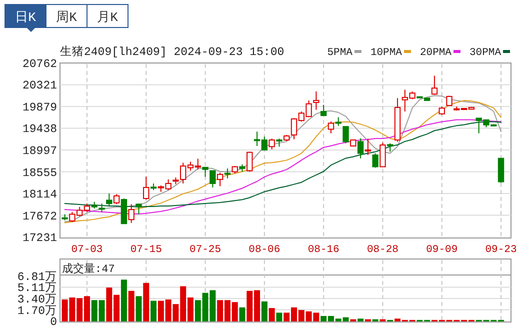 The height and width of the screenshot is (330, 518). Describe the element at coordinates (382, 250) in the screenshot. I see `x-tick-label: 08-28` at that location.